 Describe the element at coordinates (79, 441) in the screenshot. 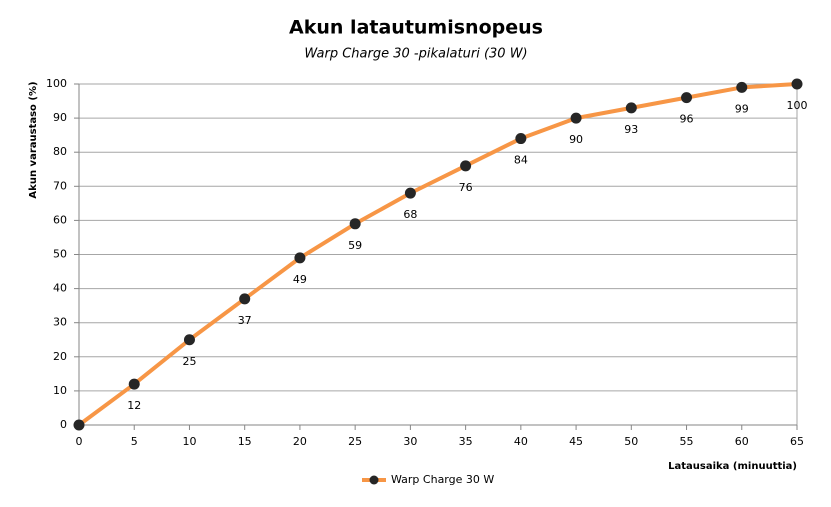

I see `x-tick-label: 0` at that location.